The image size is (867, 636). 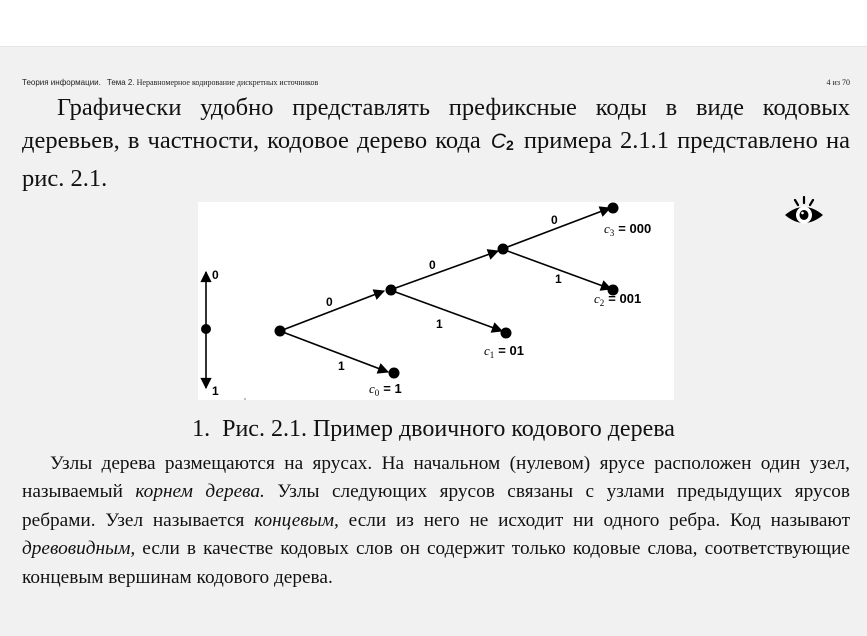 What do you see at coordinates (617, 299) in the screenshot?
I see `codeword-c2: c2 = 001` at bounding box center [617, 299].